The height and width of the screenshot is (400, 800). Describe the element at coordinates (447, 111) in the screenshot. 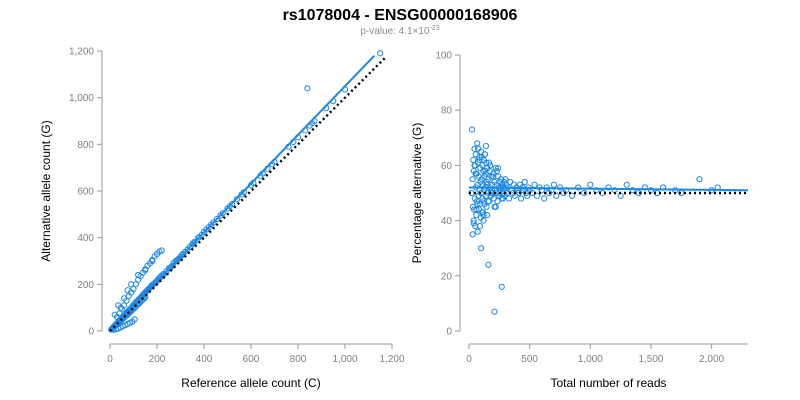

I see `y-tick-label: 80` at that location.